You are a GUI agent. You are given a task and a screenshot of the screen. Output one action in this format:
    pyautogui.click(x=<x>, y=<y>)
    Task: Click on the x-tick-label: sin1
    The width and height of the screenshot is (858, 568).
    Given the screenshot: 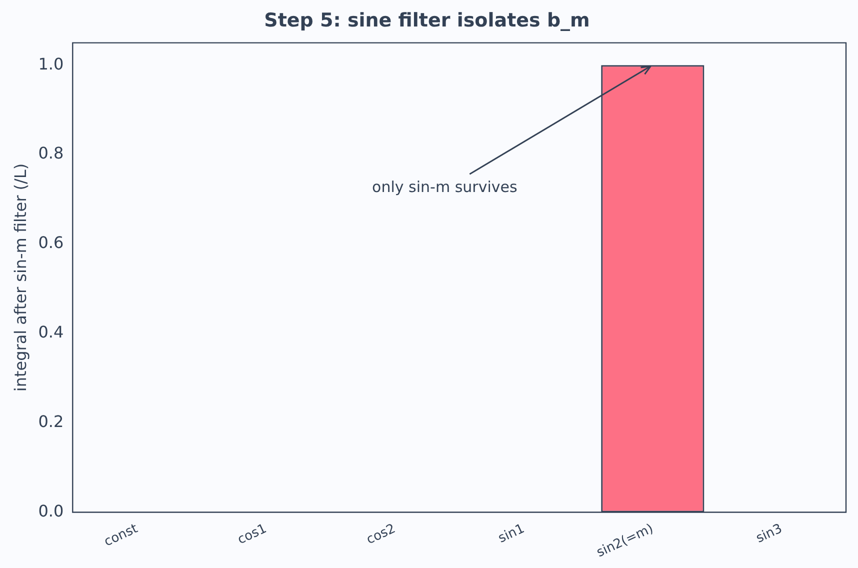 What is the action you would take?
    pyautogui.click(x=511, y=533)
    